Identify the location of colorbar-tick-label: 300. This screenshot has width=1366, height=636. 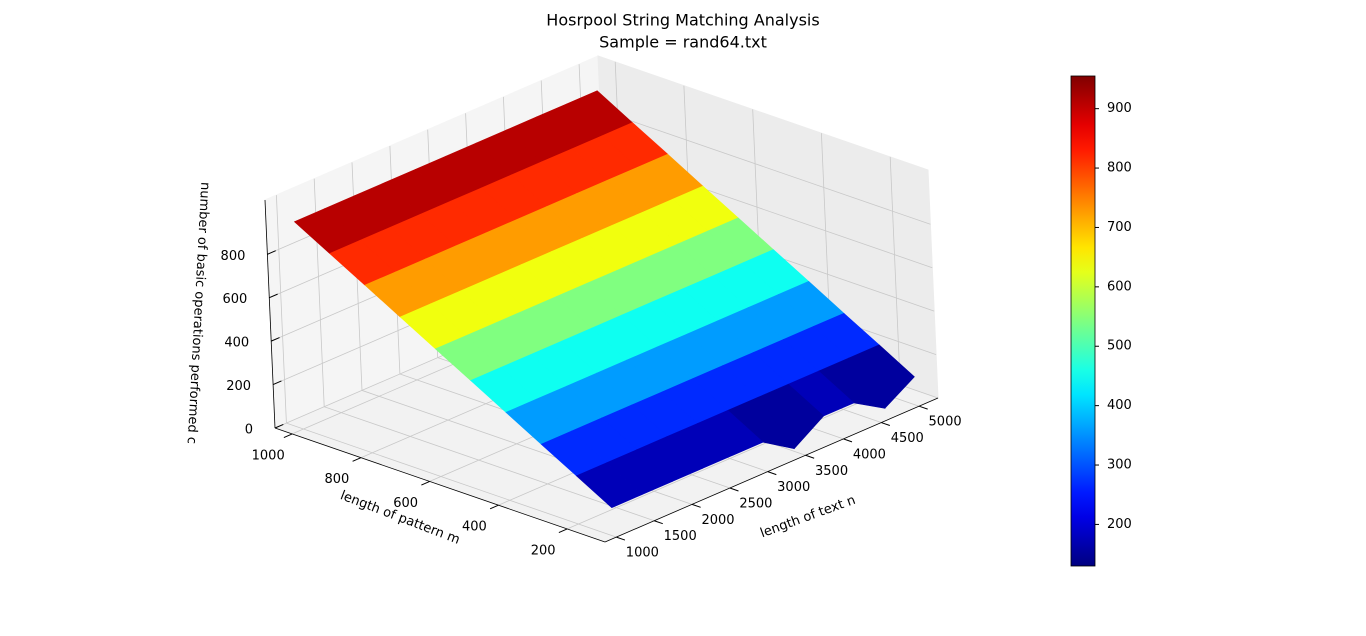
(1119, 465).